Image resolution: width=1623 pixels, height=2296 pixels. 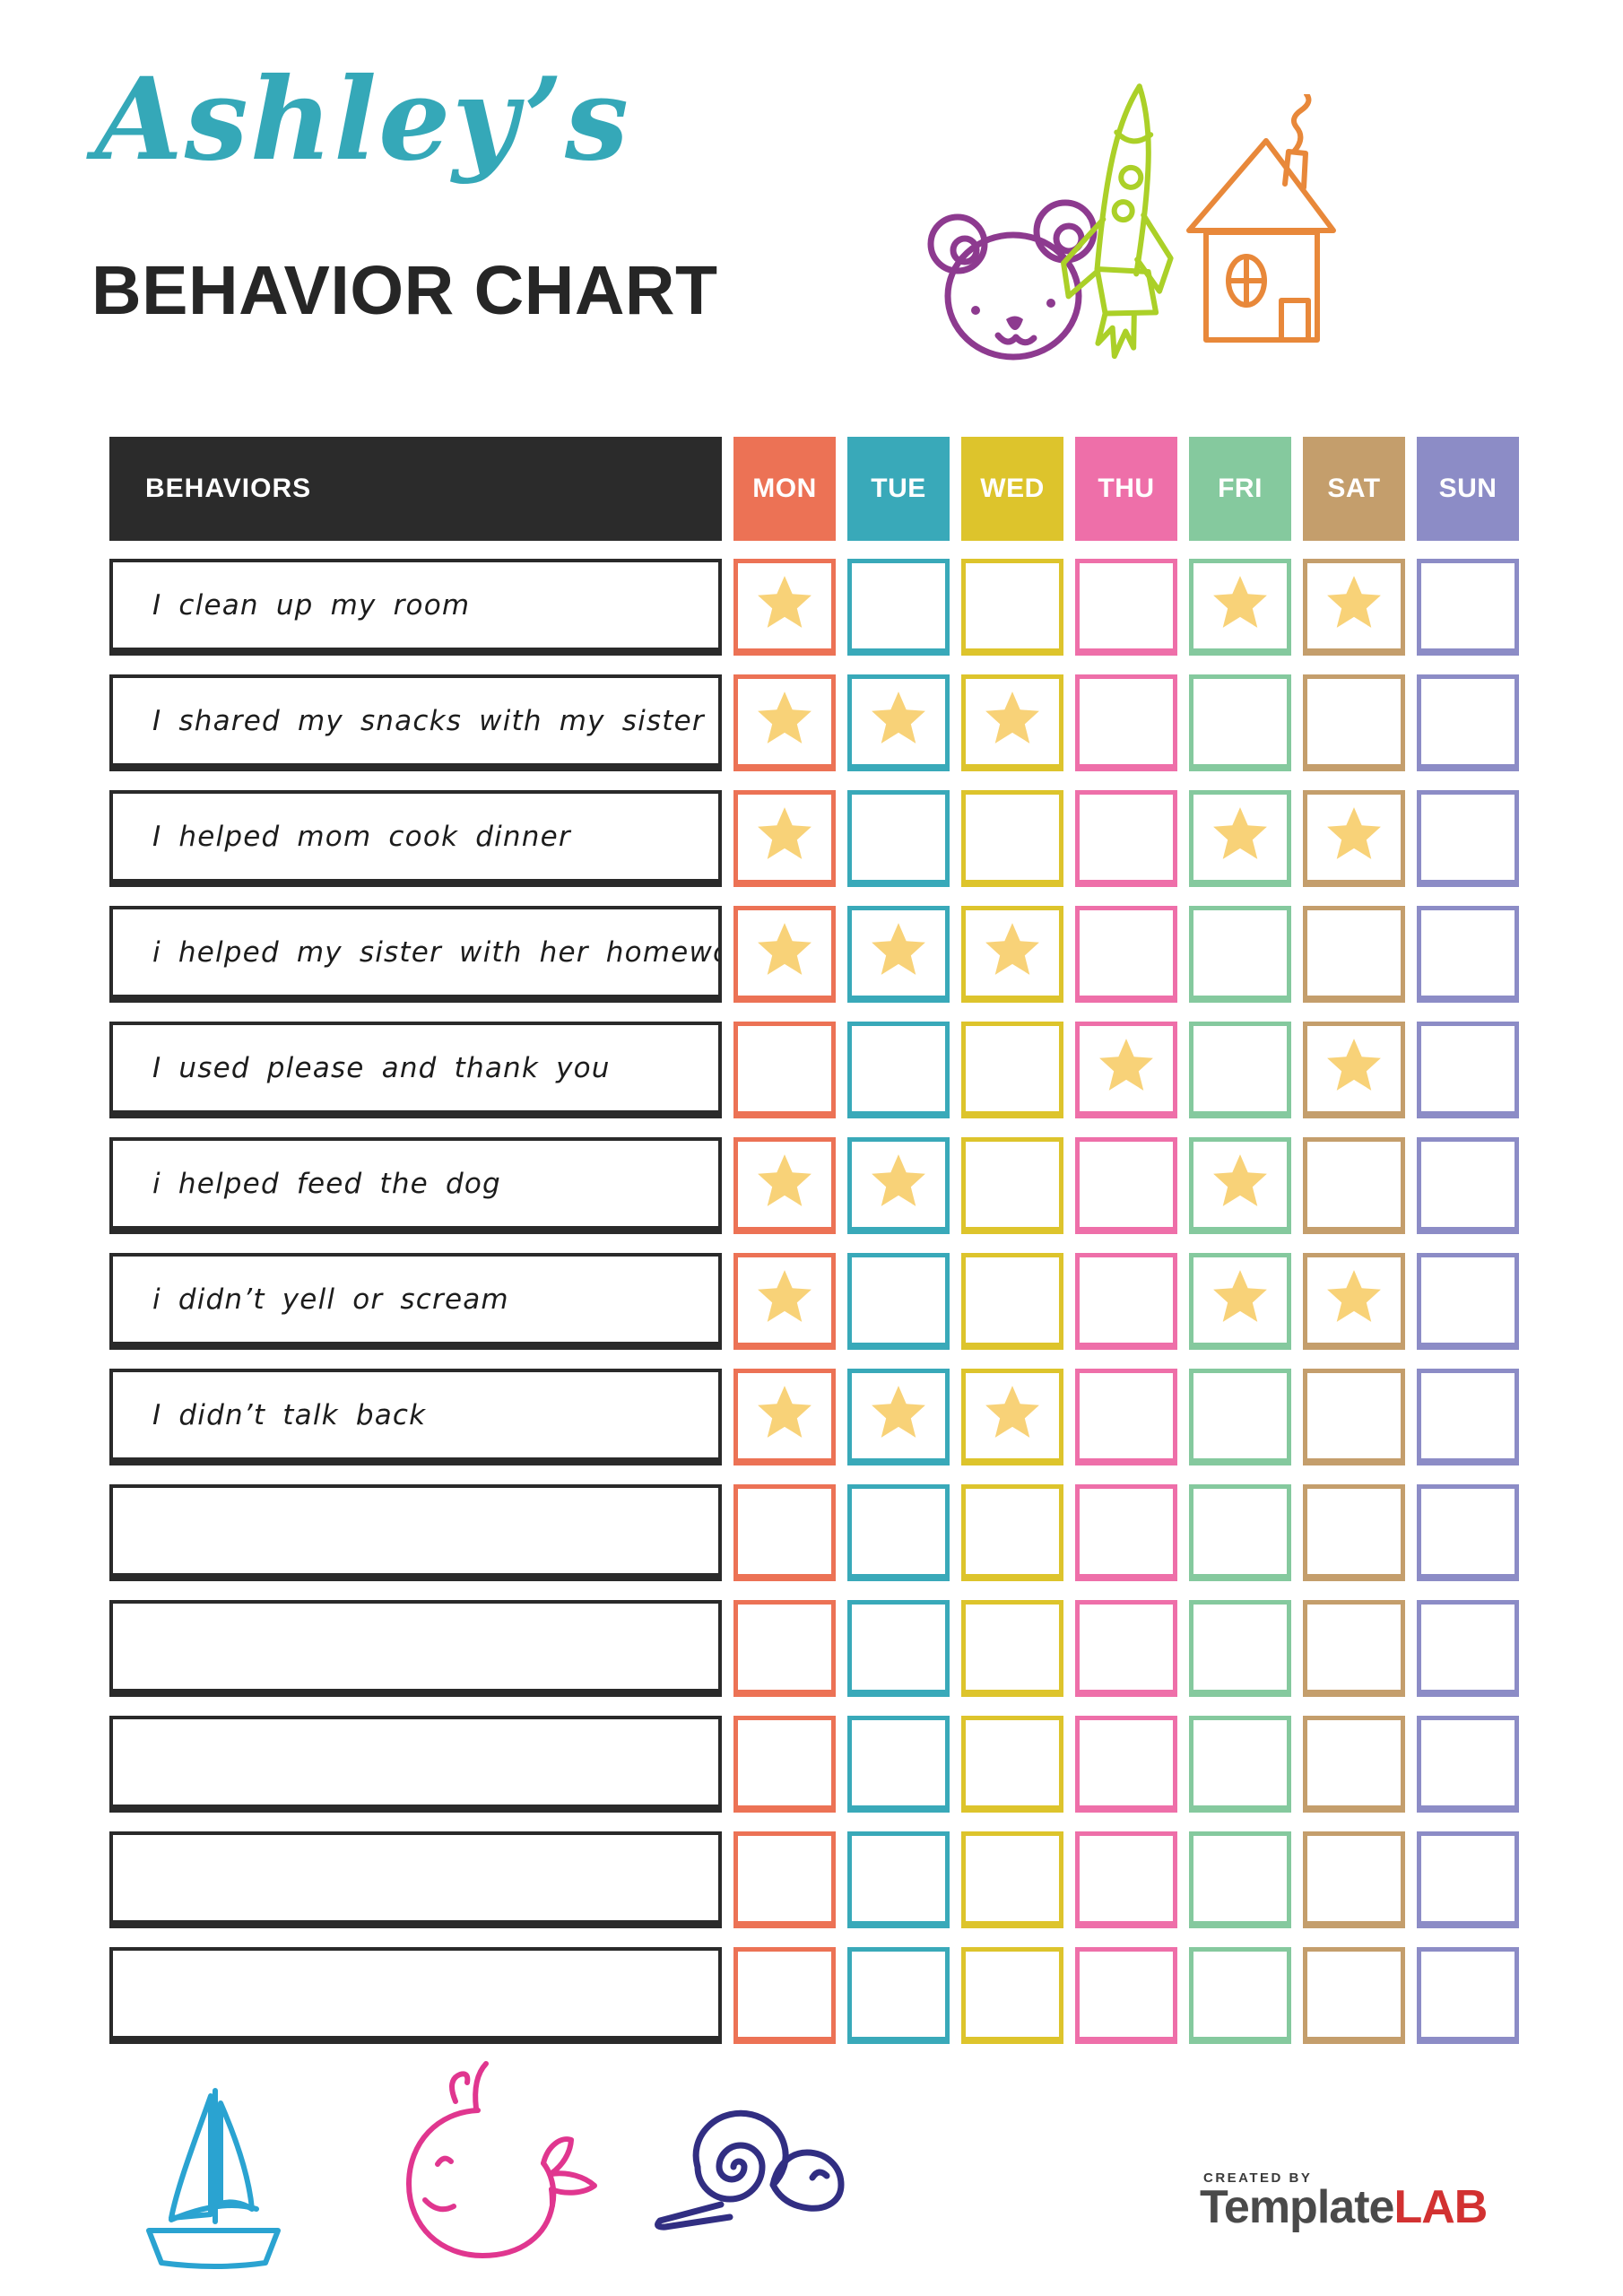 I want to click on behavior-cell: i helped feed the dog, so click(x=415, y=1185).